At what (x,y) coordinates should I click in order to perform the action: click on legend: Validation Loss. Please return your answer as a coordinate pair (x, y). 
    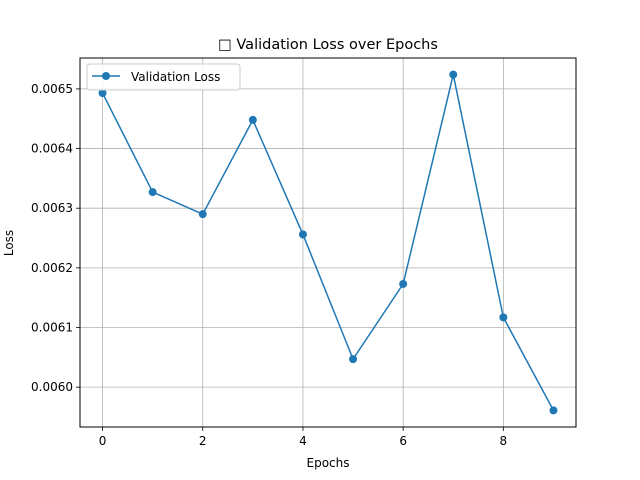
    Looking at the image, I should click on (163, 77).